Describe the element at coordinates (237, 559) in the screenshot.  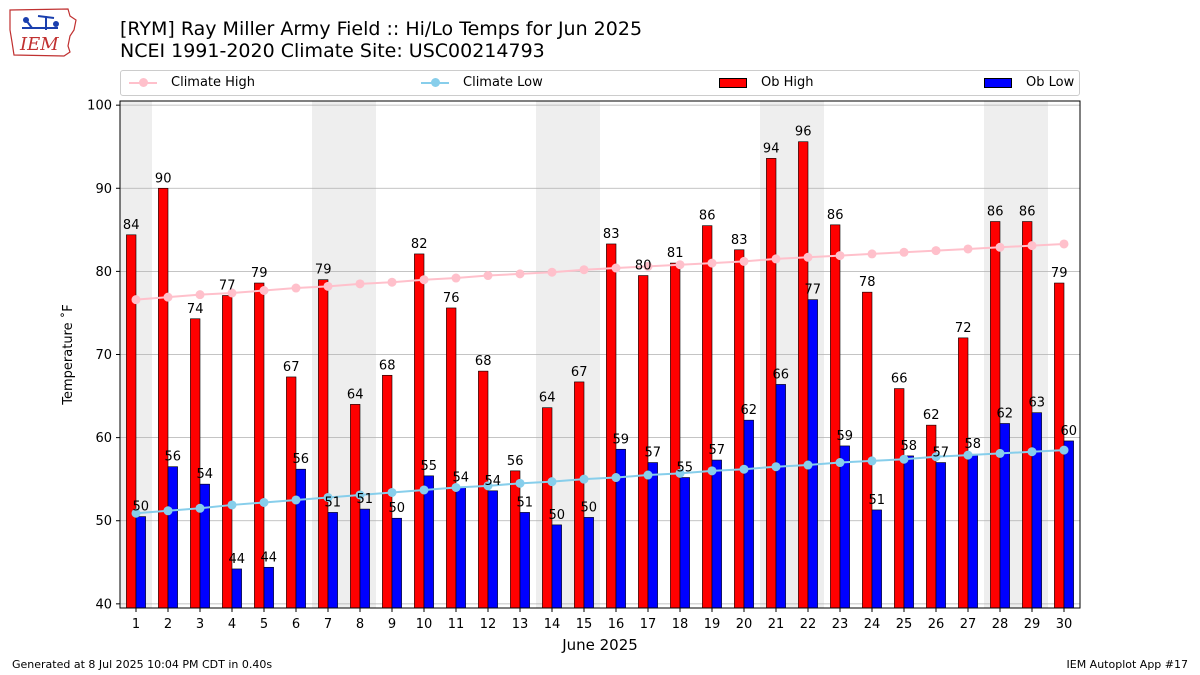
I see `ob-low-label-day-4: 44` at that location.